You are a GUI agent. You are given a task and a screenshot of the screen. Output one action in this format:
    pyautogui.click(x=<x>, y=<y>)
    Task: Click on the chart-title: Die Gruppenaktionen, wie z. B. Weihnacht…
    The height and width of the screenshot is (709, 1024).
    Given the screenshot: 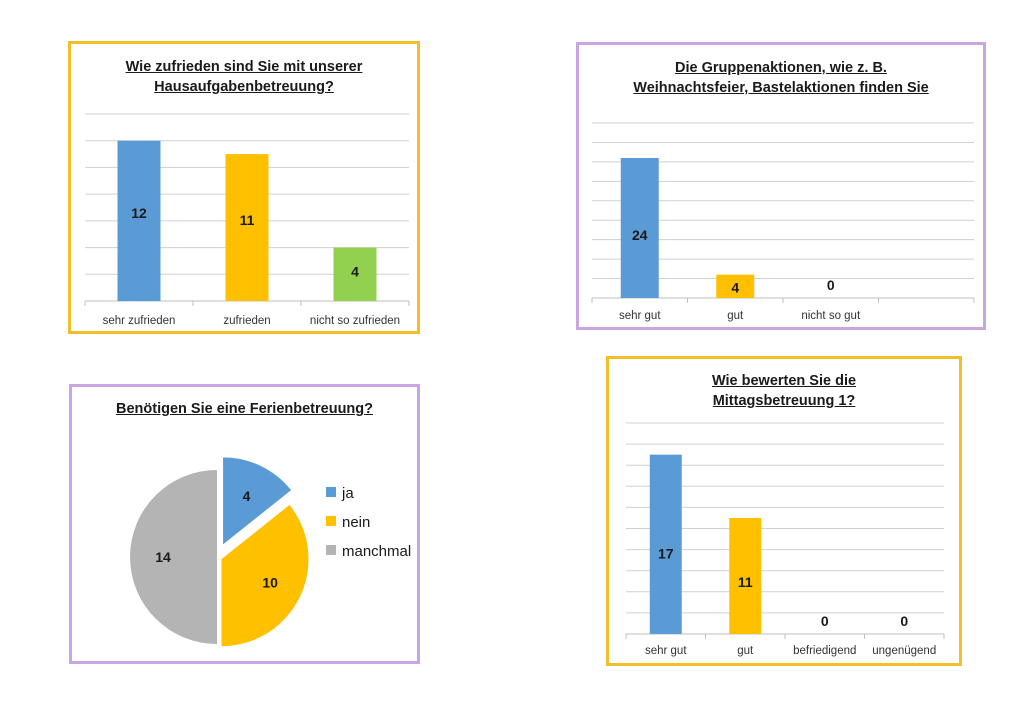 What is the action you would take?
    pyautogui.click(x=781, y=78)
    